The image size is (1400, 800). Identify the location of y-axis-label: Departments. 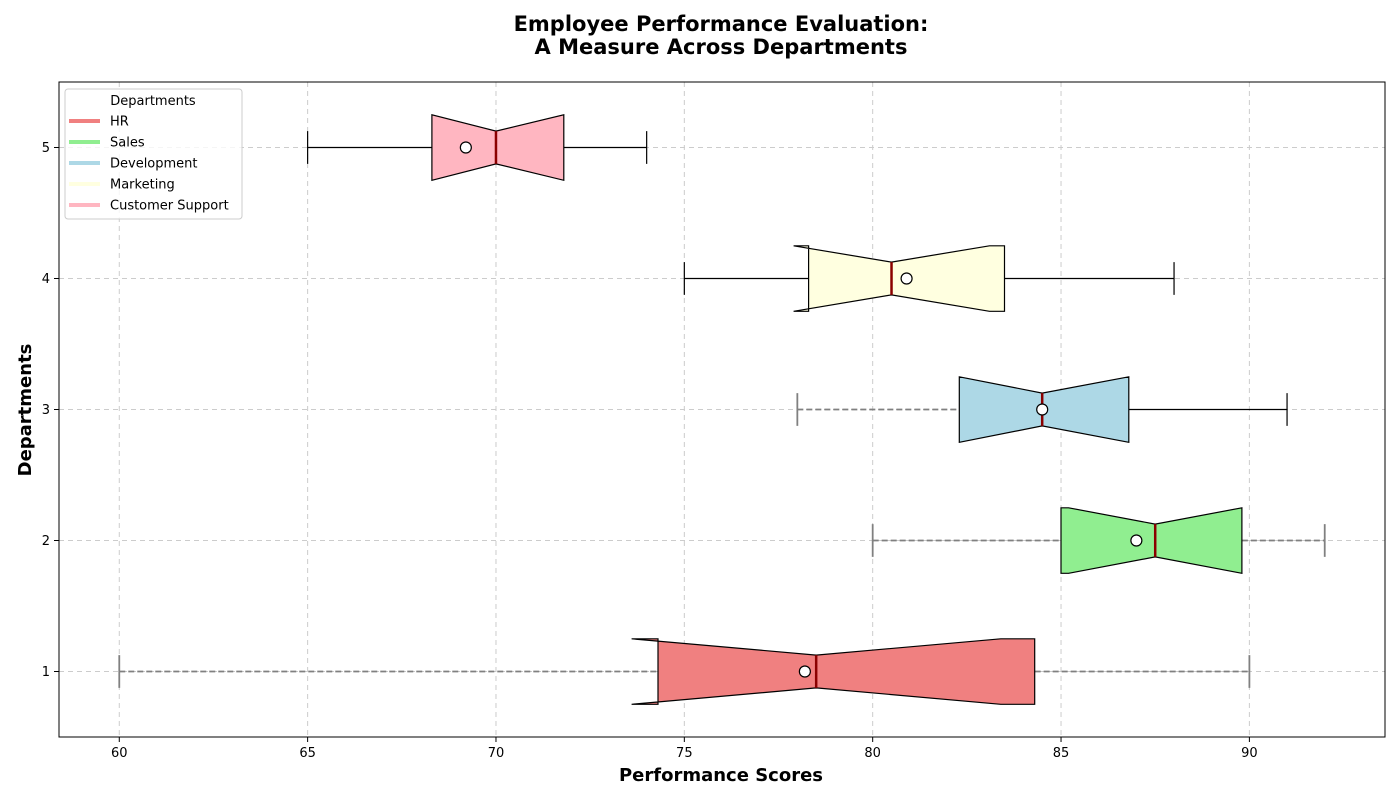
(25, 410).